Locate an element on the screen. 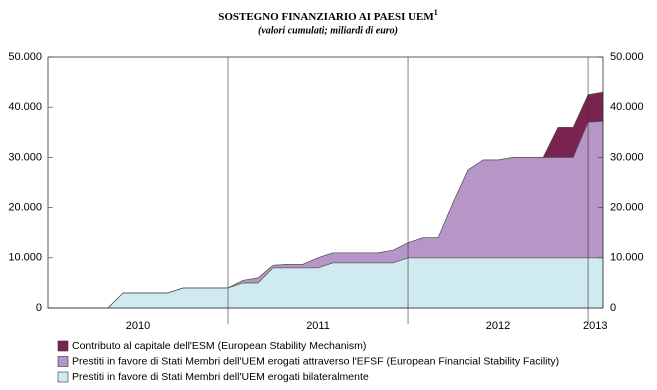 The image size is (657, 390). x-tick-label: 2011 is located at coordinates (318, 326).